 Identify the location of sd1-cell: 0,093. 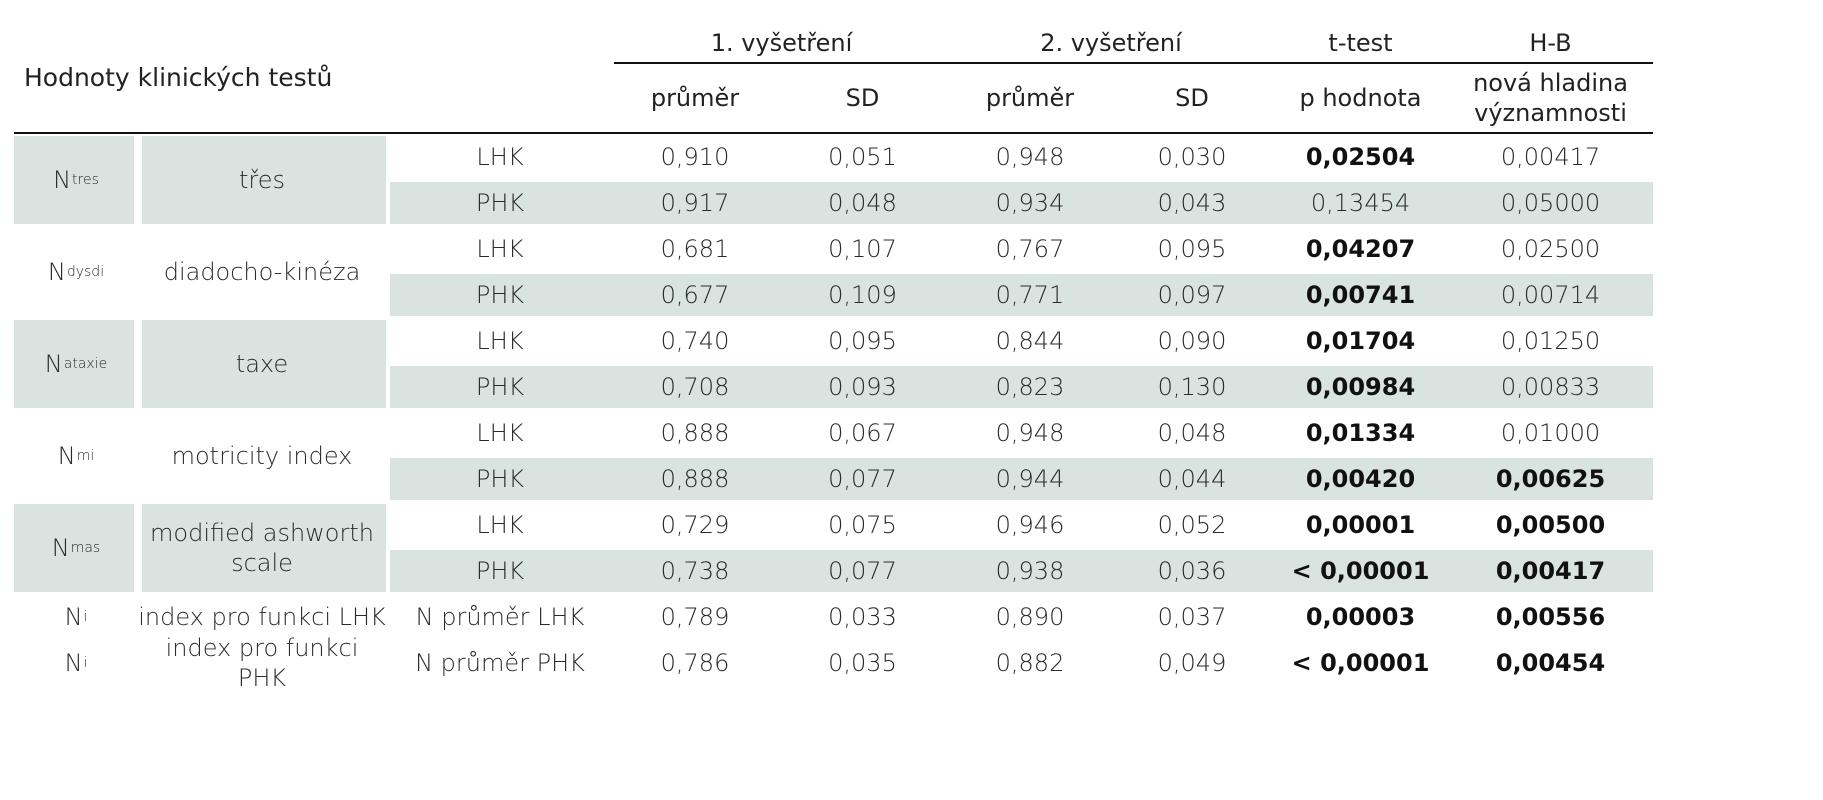
(862, 387).